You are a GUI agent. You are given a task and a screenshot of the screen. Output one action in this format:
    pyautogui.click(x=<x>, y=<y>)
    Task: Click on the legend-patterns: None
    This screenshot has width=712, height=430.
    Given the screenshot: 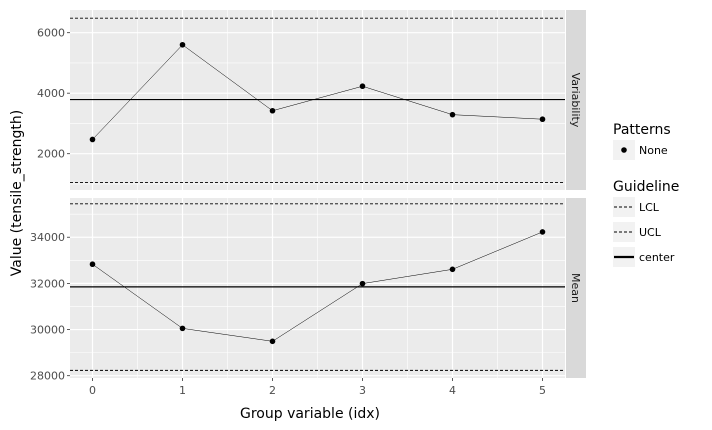 What is the action you would take?
    pyautogui.click(x=640, y=150)
    